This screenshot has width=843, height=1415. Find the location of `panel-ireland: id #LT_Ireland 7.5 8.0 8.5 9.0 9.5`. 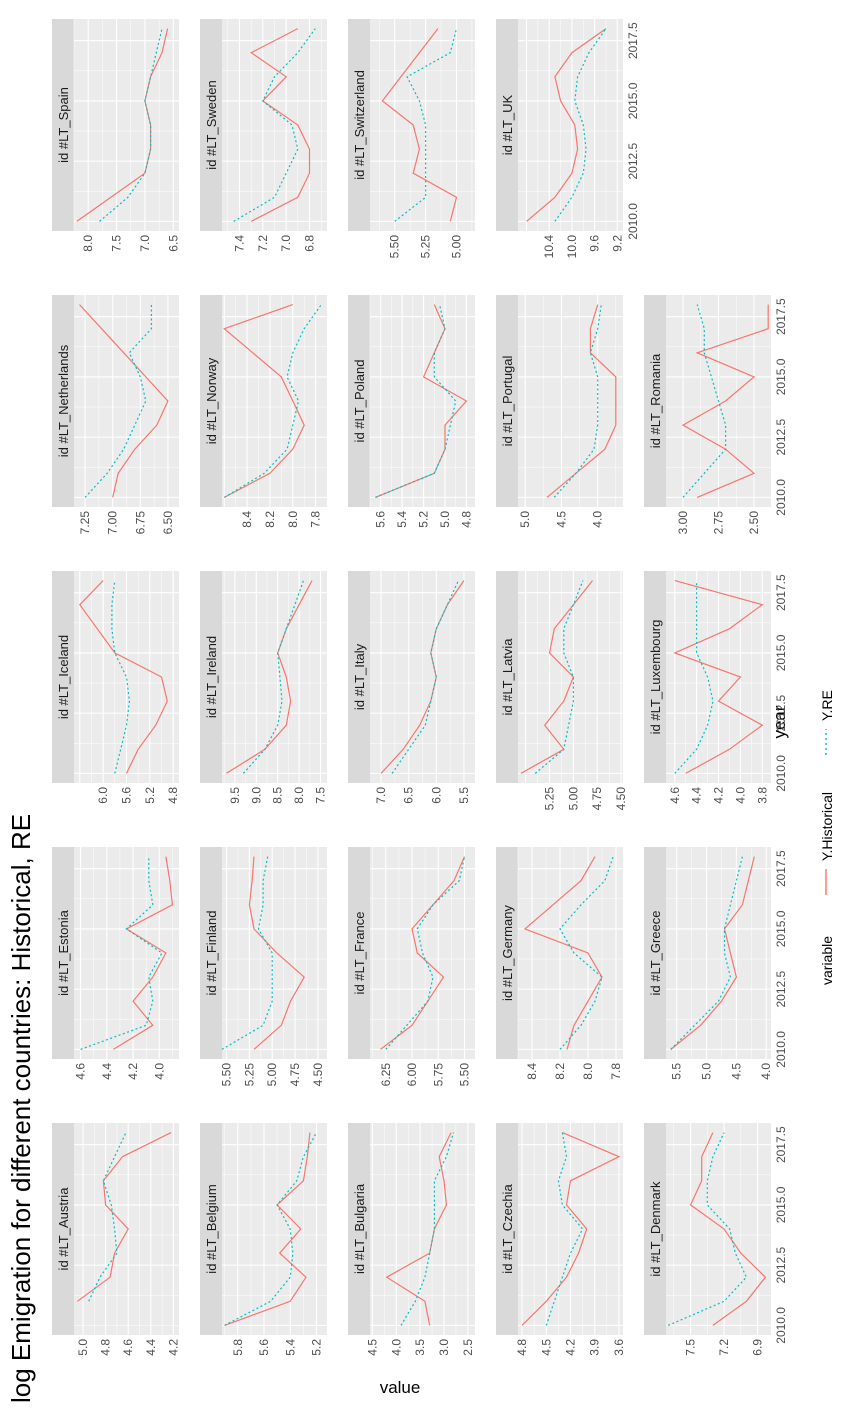

panel-ireland: id #LT_Ireland 7.5 8.0 8.5 9.0 9.5 is located at coordinates (264, 687).